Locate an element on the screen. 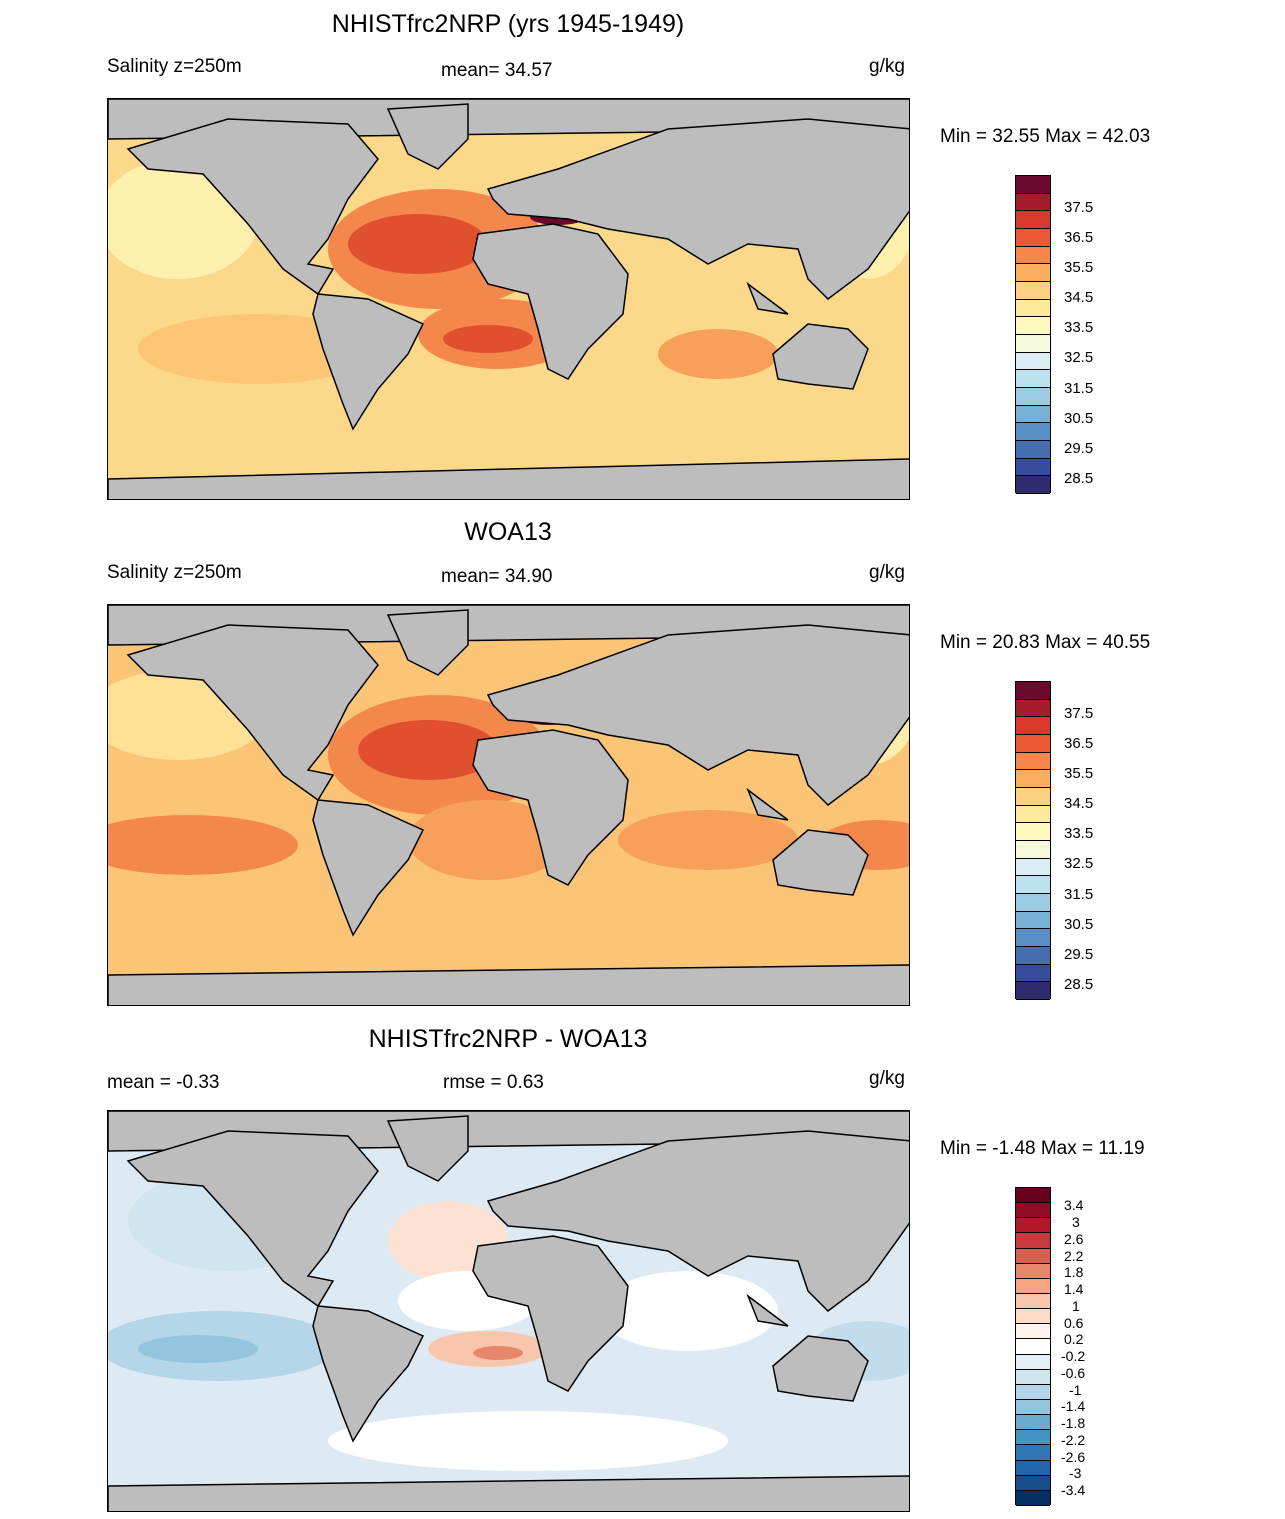 The image size is (1285, 1519). panel-2-colorbar is located at coordinates (1033, 840).